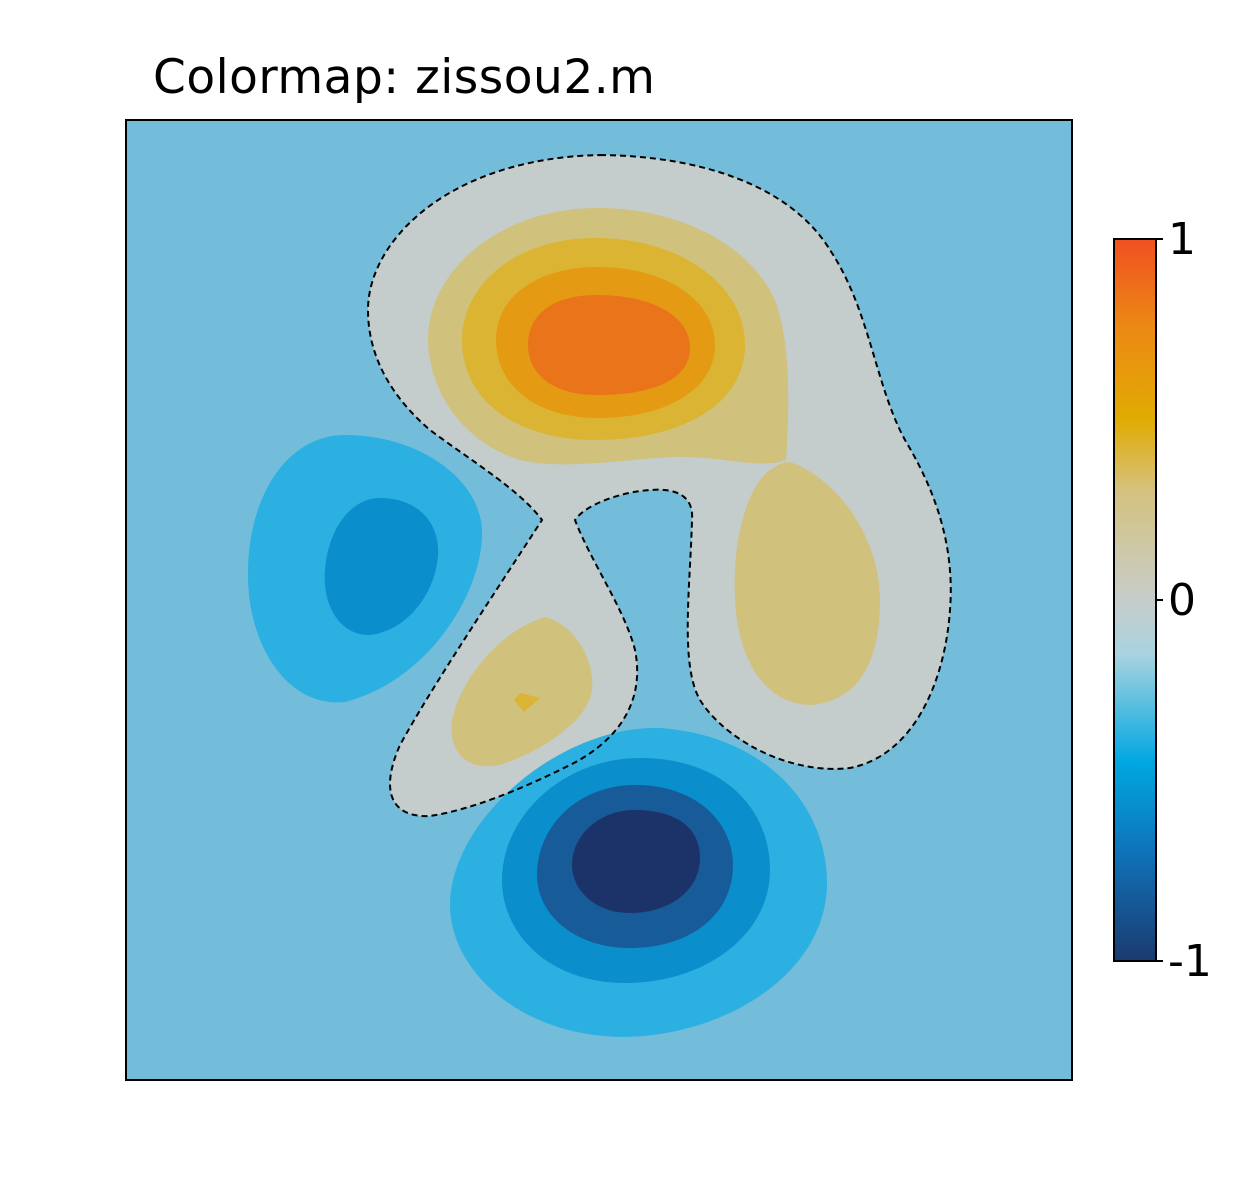 This screenshot has height=1200, width=1260. Describe the element at coordinates (1135, 600) in the screenshot. I see `colorbar-bar` at that location.